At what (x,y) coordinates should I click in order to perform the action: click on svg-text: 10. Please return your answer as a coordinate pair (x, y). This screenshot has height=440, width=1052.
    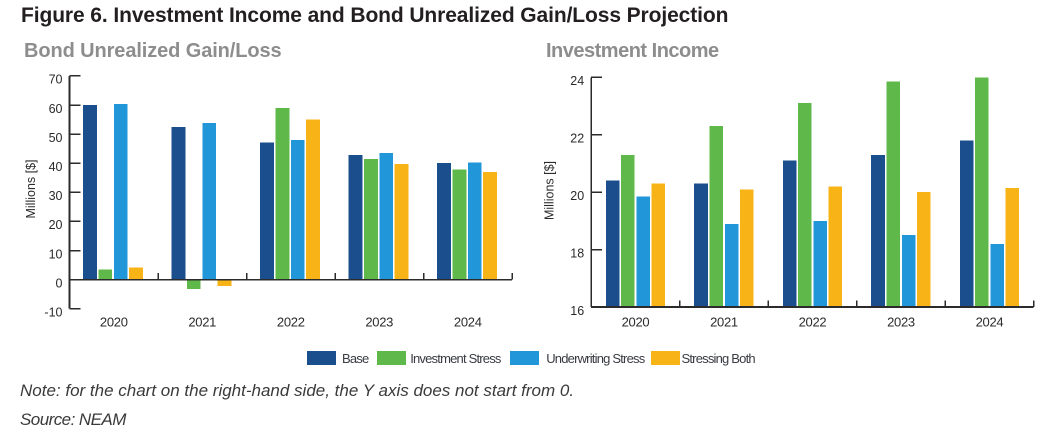
    Looking at the image, I should click on (56, 254).